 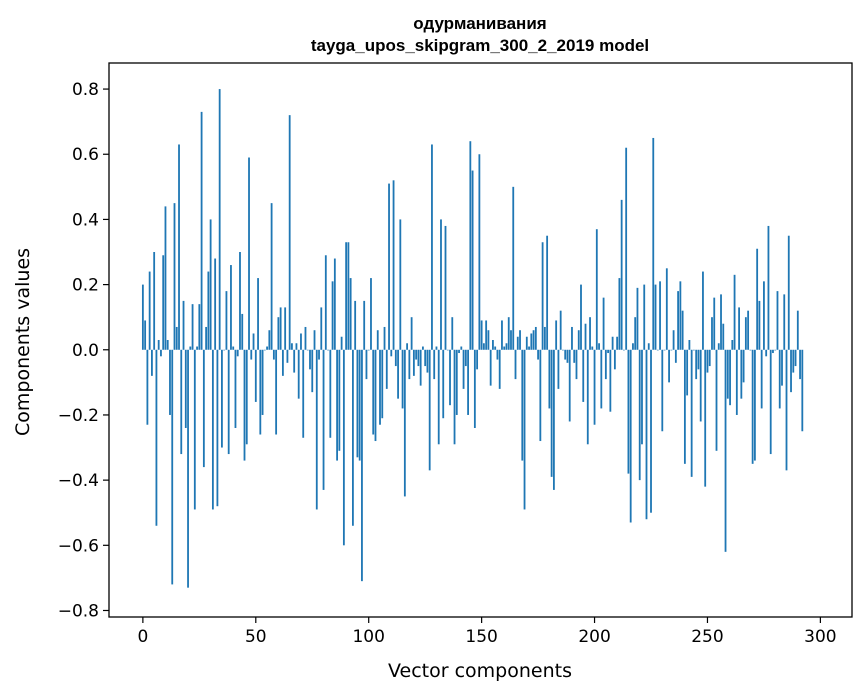 What do you see at coordinates (78, 416) in the screenshot?
I see `y-tick-label: −0.2` at bounding box center [78, 416].